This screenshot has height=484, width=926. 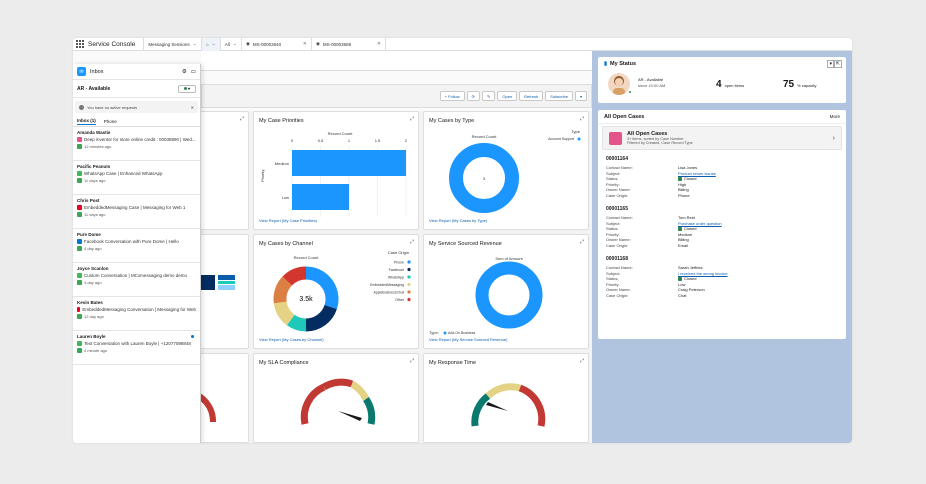 What do you see at coordinates (320, 197) in the screenshot?
I see `bar-low` at bounding box center [320, 197].